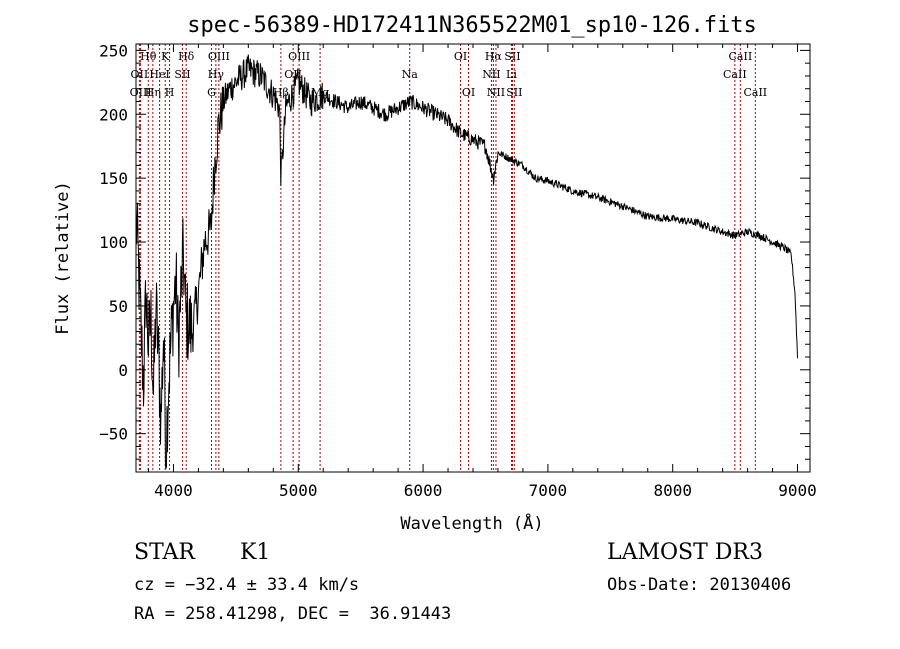  I want to click on x-tick-label: 9000, so click(797, 490).